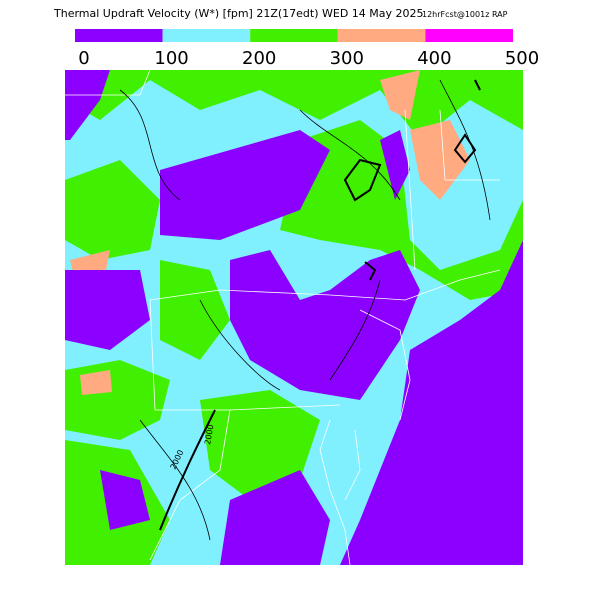  Describe the element at coordinates (259, 58) in the screenshot. I see `colorbar-label: 200` at that location.